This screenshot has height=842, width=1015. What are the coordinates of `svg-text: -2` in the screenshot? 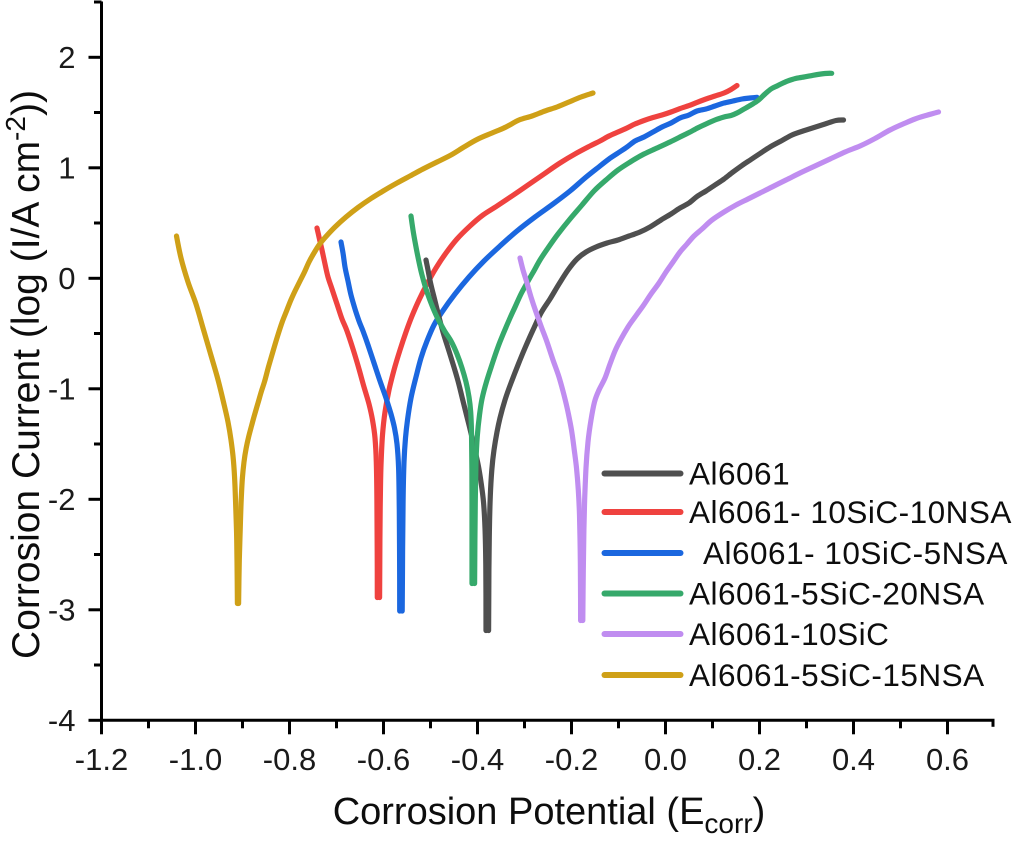 It's located at (62, 499).